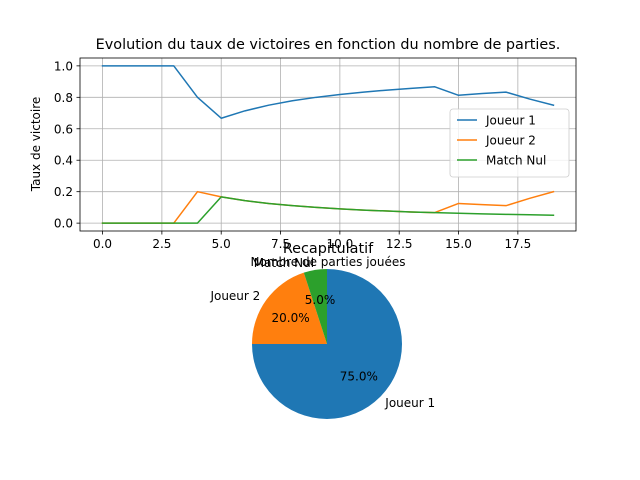 Image resolution: width=640 pixels, height=480 pixels. Describe the element at coordinates (284, 263) in the screenshot. I see `pie-slice-label: Match Nul` at that location.